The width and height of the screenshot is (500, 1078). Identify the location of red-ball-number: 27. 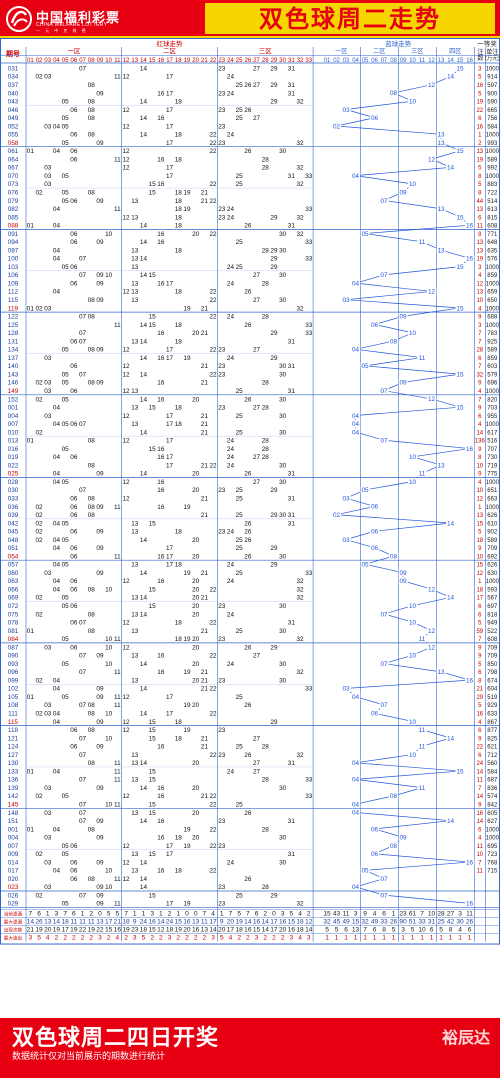
(257, 85).